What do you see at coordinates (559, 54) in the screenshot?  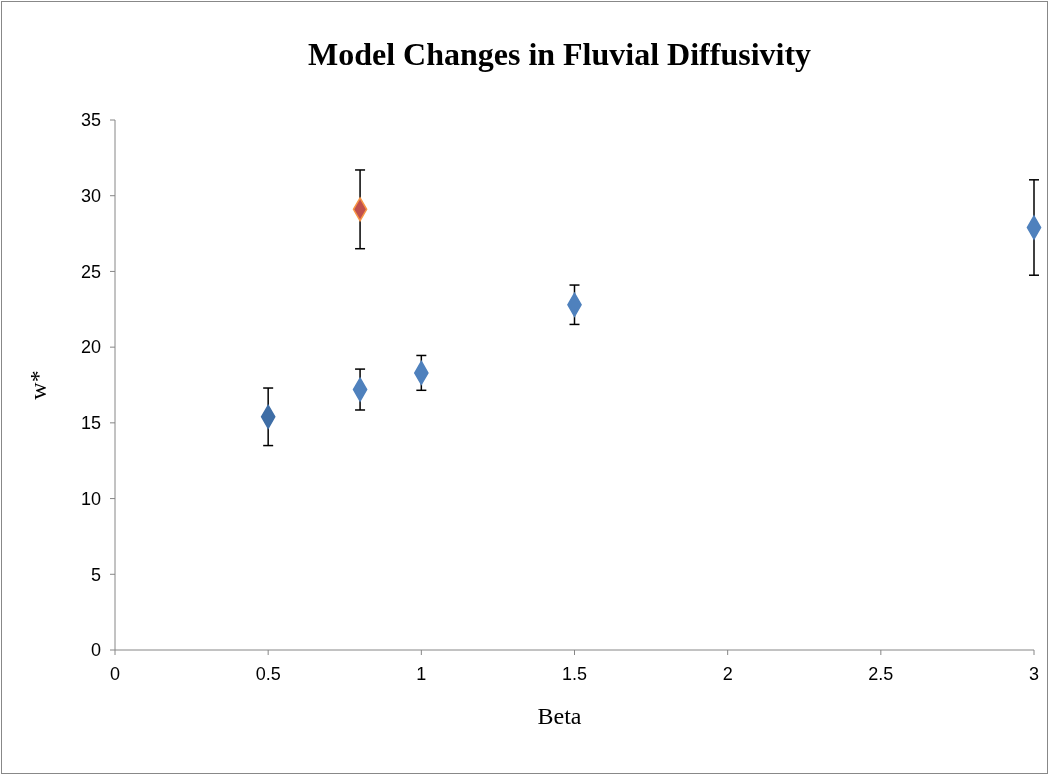 I see `chart-title: Model Changes in Fluvial Diffusivity` at bounding box center [559, 54].